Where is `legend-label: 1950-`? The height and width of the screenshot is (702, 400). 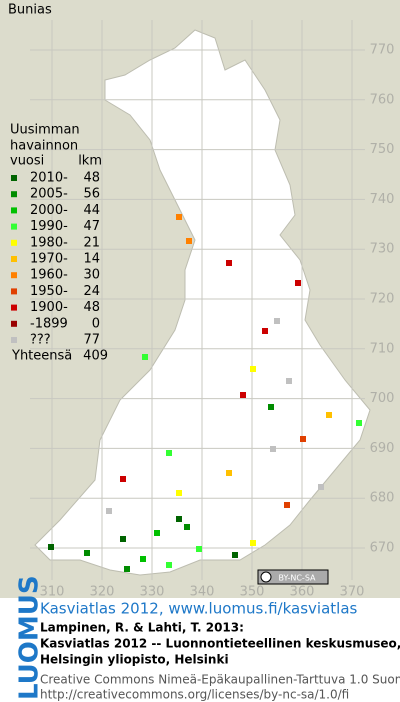 legend-label: 1950- is located at coordinates (49, 291).